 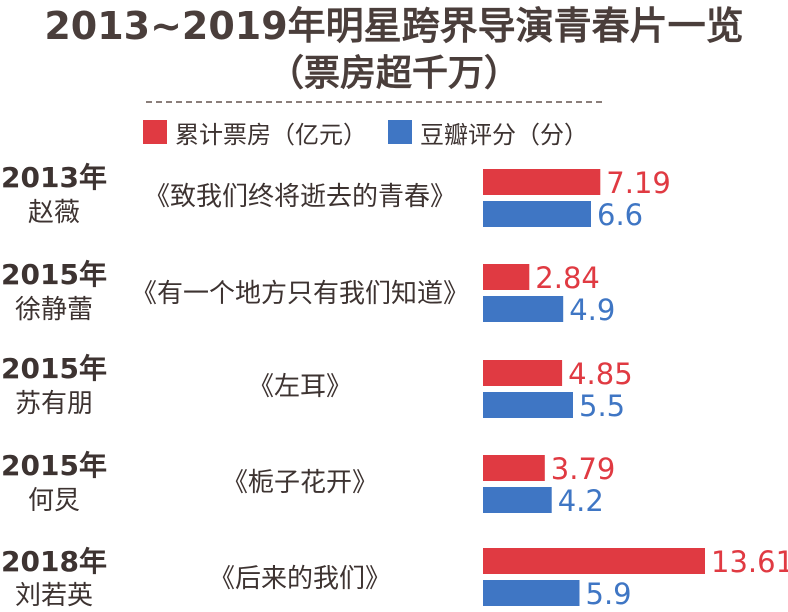 I want to click on legend-swatch-douban, so click(x=400, y=132).